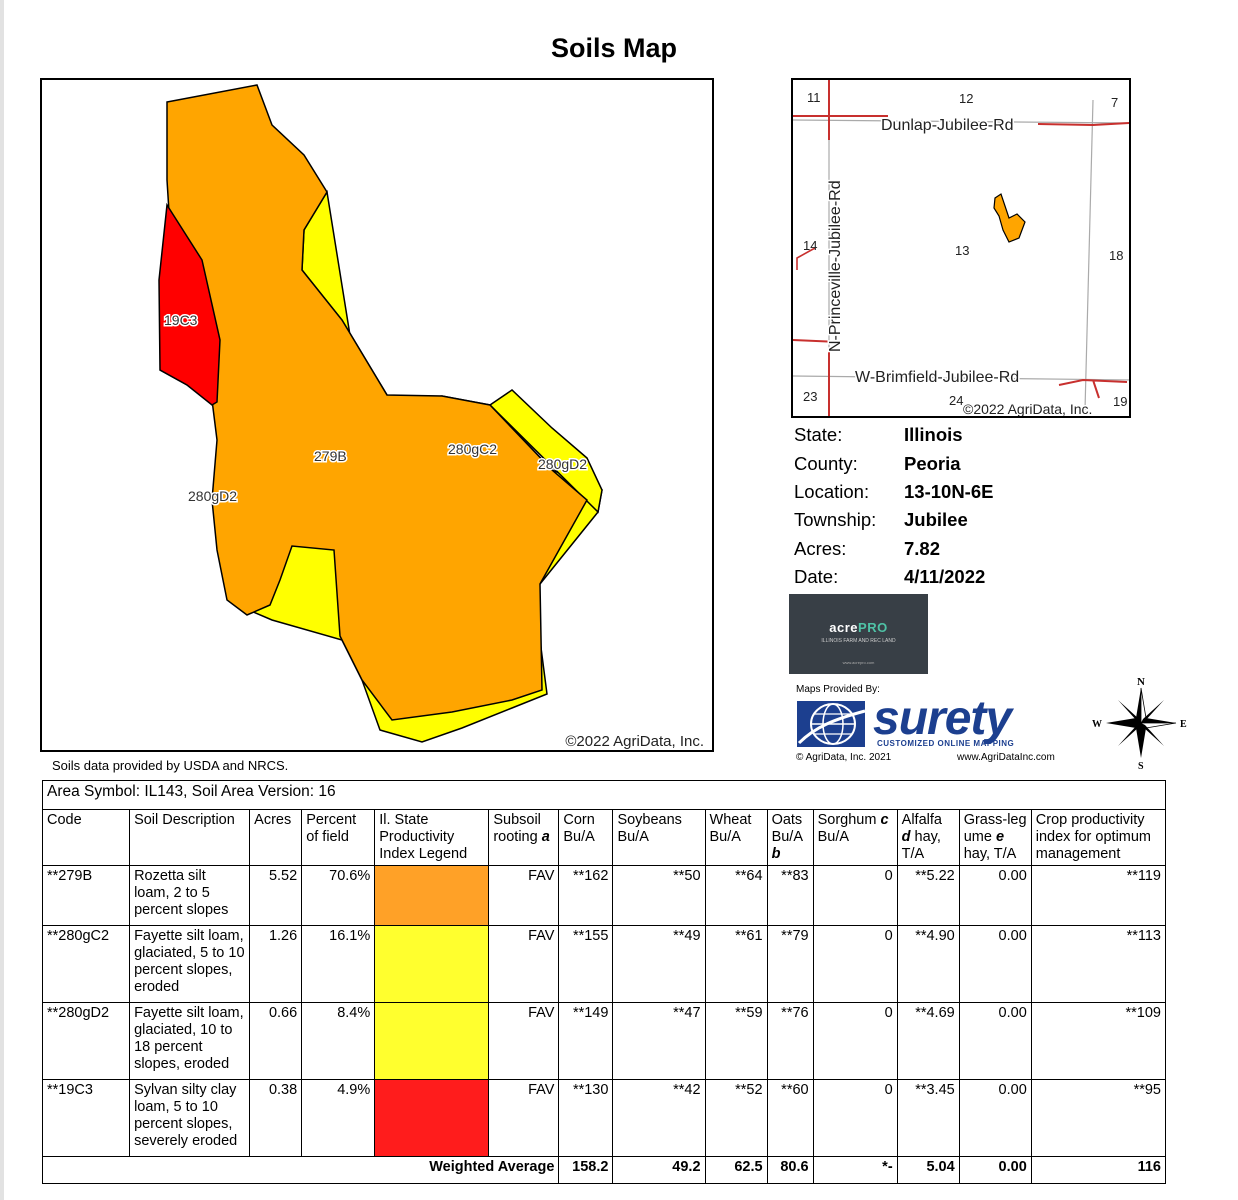 The image size is (1238, 1200). I want to click on cell-wheat: **64, so click(736, 895).